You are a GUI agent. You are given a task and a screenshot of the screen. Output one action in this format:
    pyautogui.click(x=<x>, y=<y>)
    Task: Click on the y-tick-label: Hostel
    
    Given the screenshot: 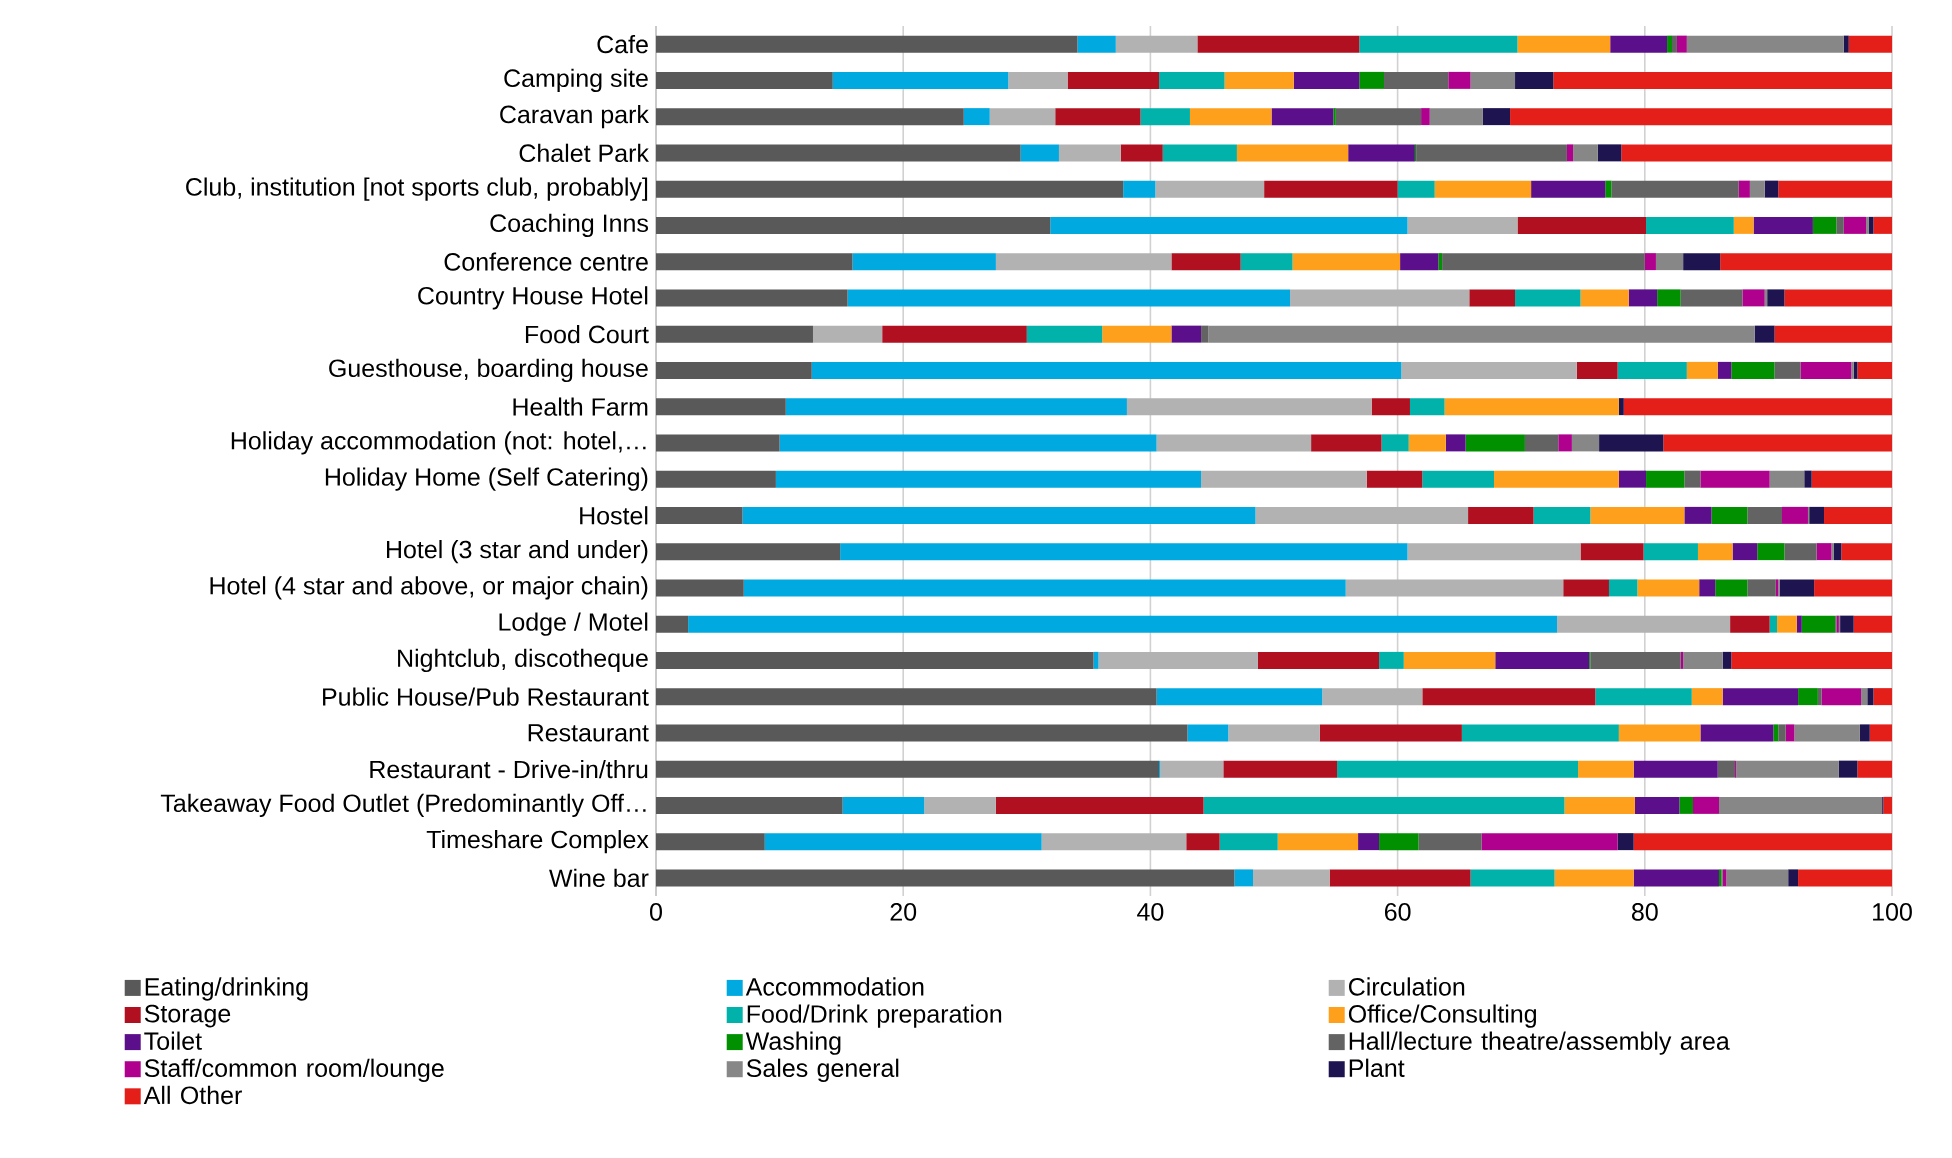 What is the action you would take?
    pyautogui.click(x=614, y=515)
    